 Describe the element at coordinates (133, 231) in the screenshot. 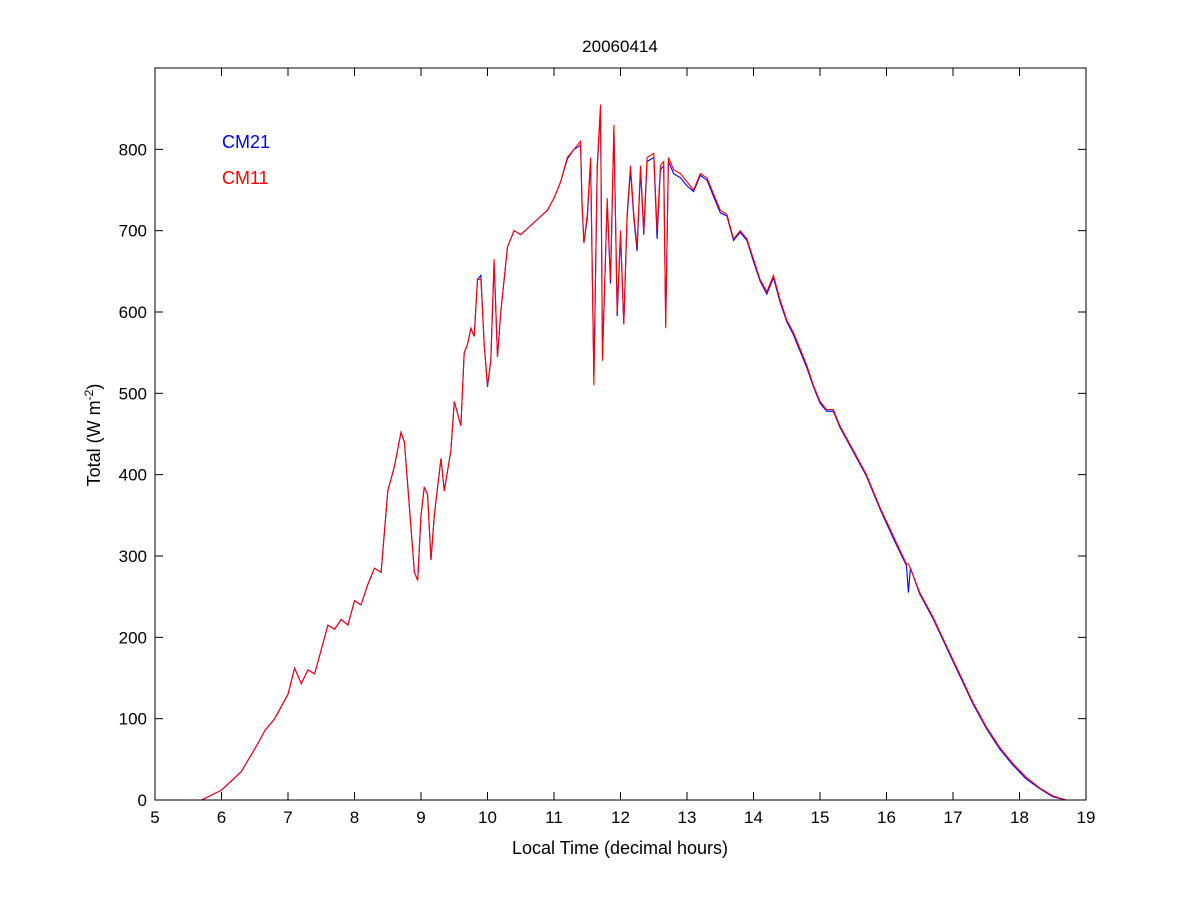

I see `y-tick-label: 700` at that location.